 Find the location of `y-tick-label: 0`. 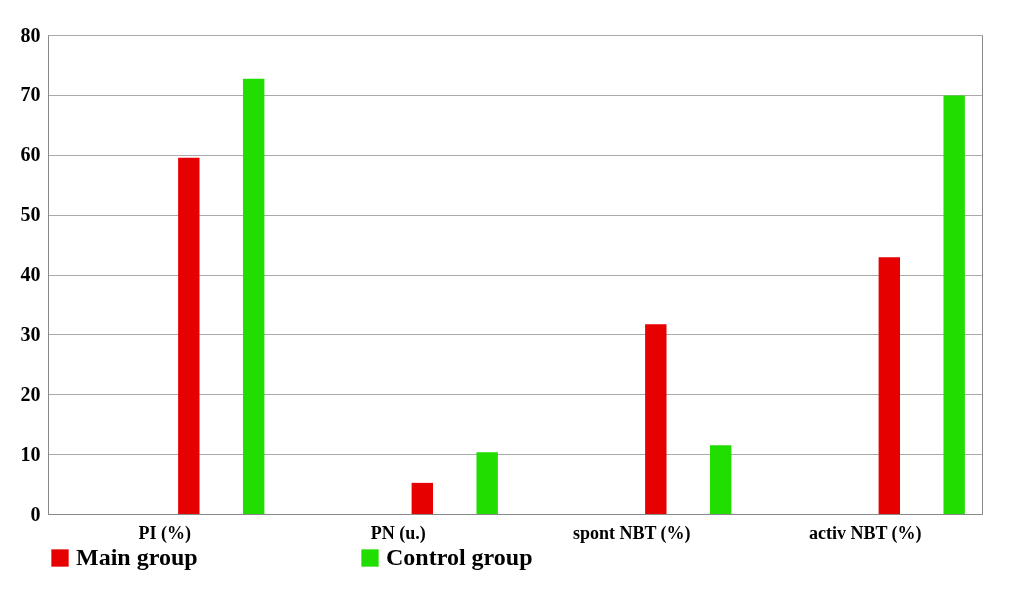

y-tick-label: 0 is located at coordinates (35, 513).